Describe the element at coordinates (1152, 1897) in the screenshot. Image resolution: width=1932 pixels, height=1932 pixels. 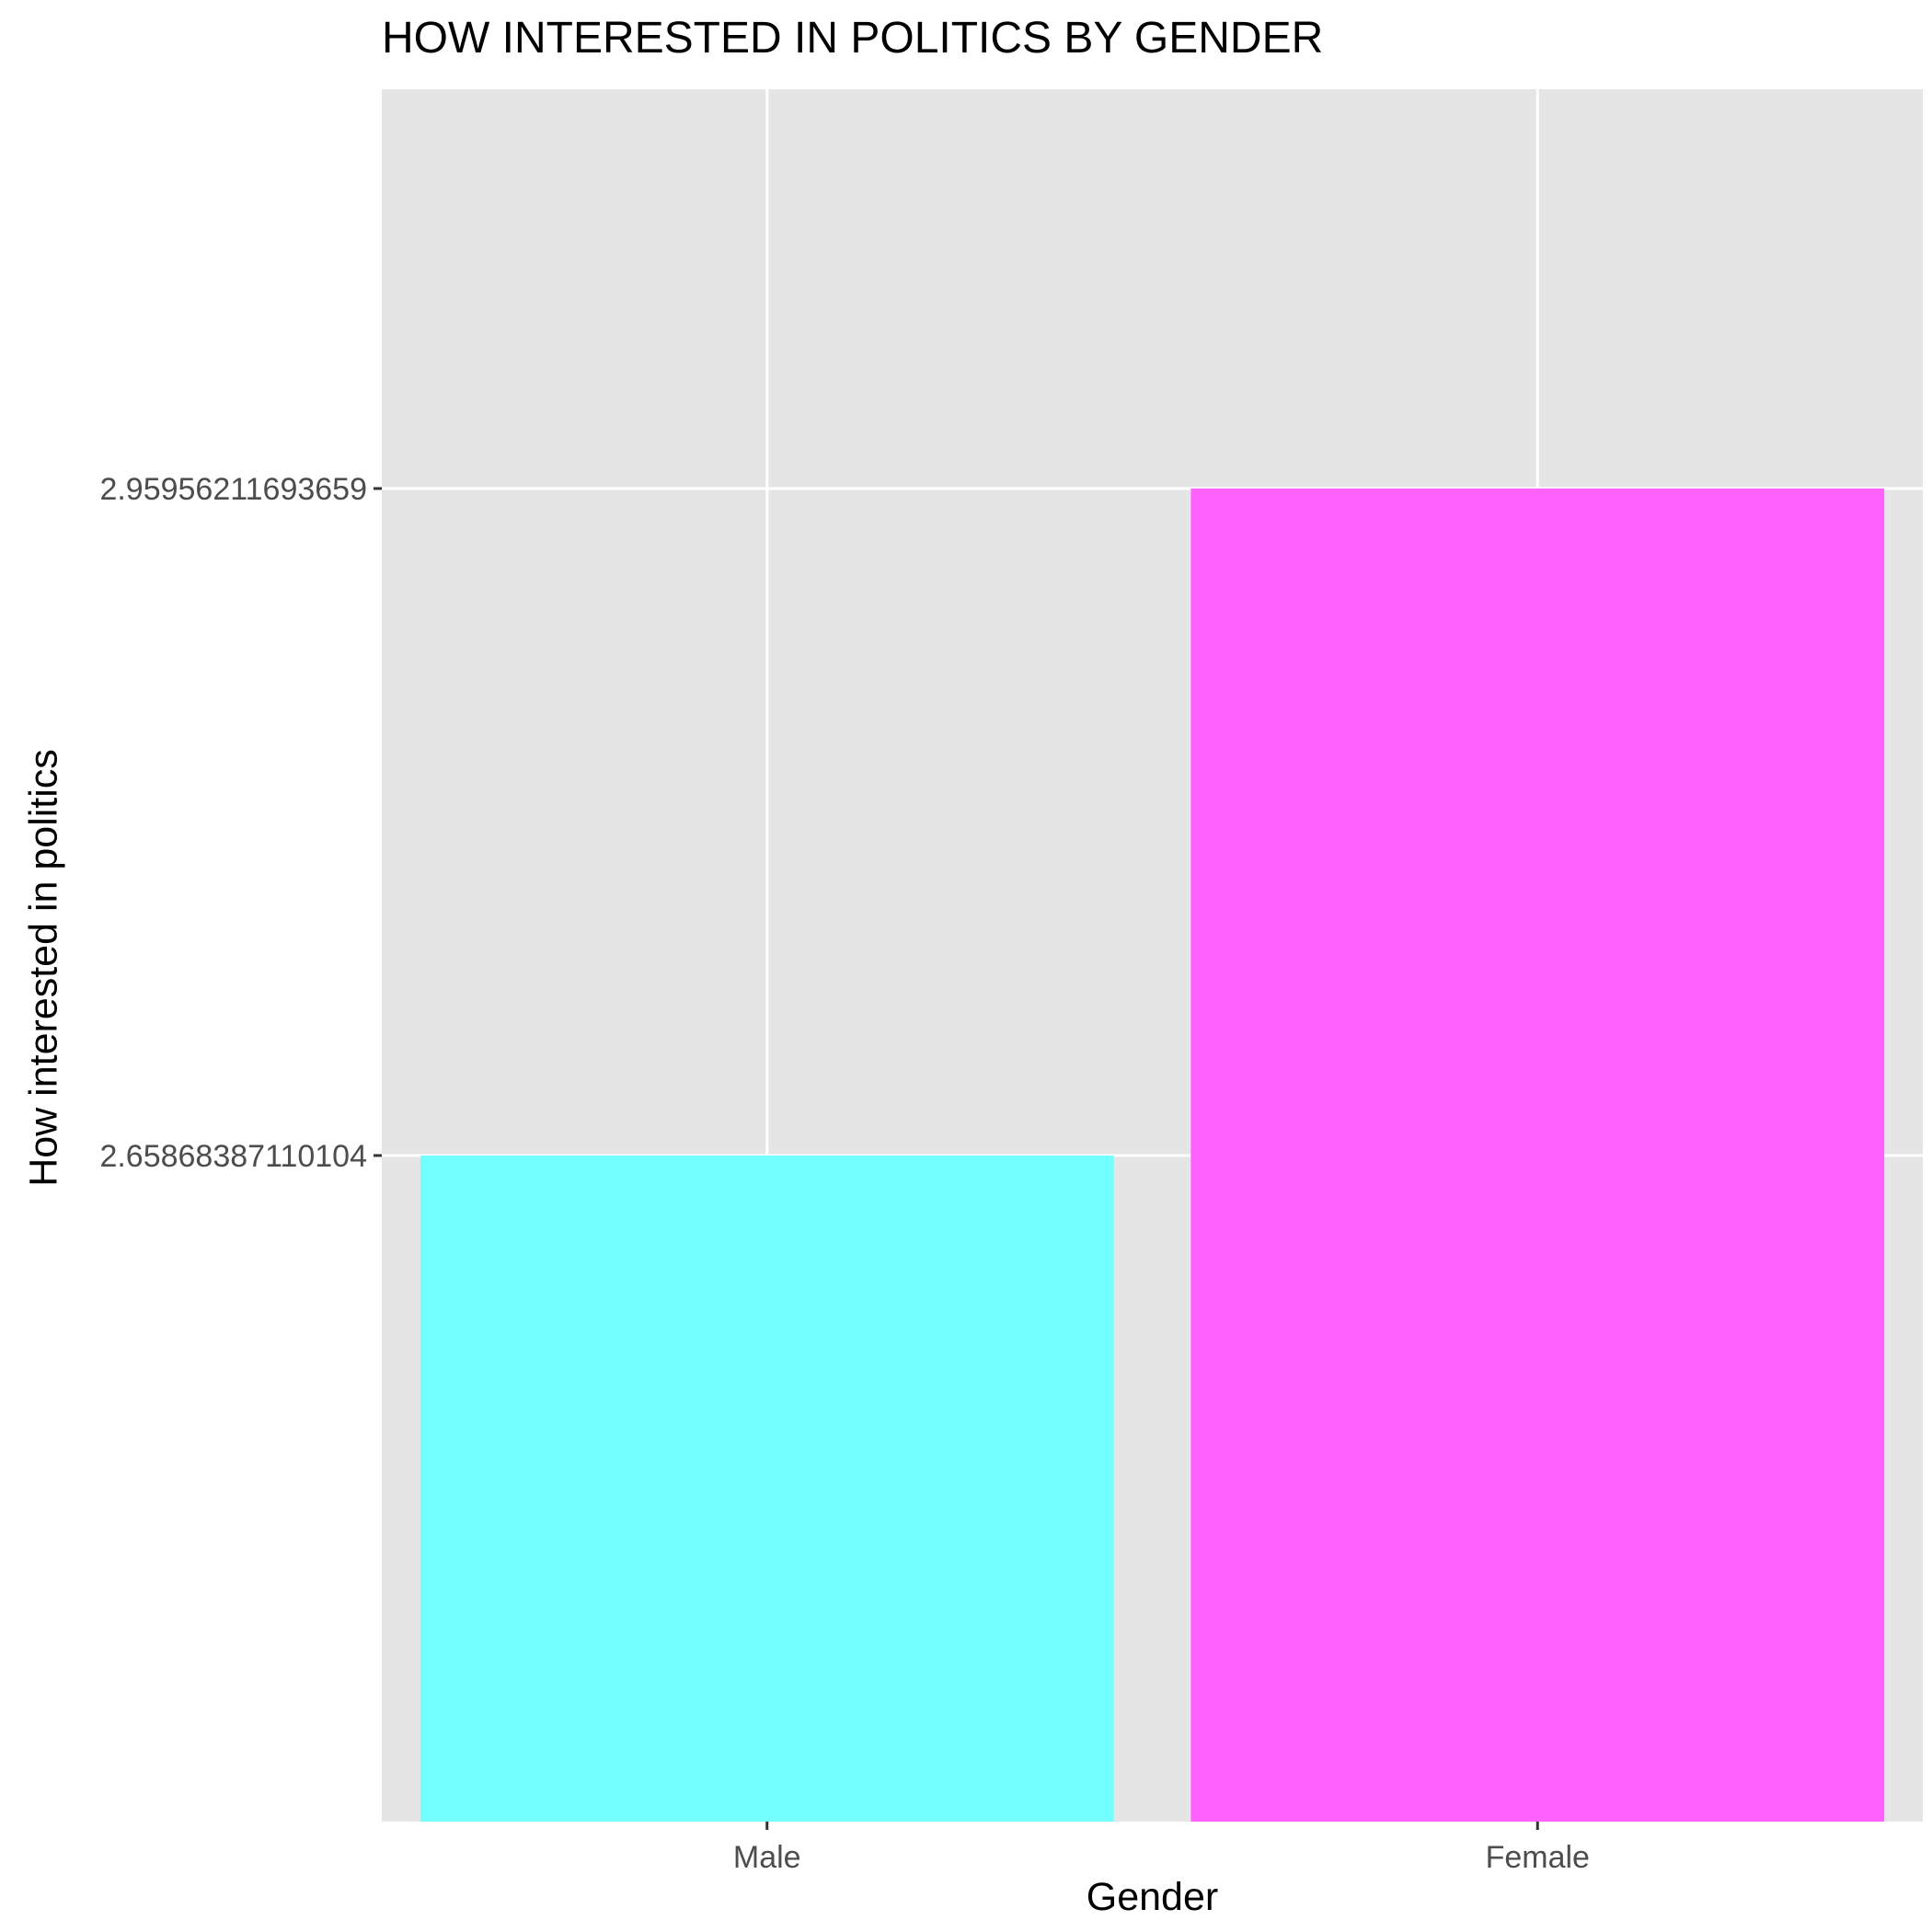
I see `x-axis-label: Gender` at that location.